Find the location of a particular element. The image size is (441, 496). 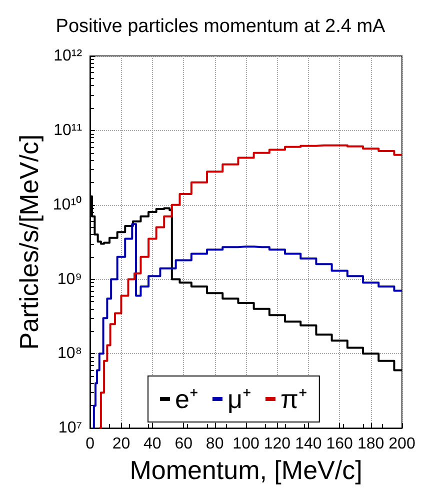

x-tick-label: 80 is located at coordinates (215, 444).